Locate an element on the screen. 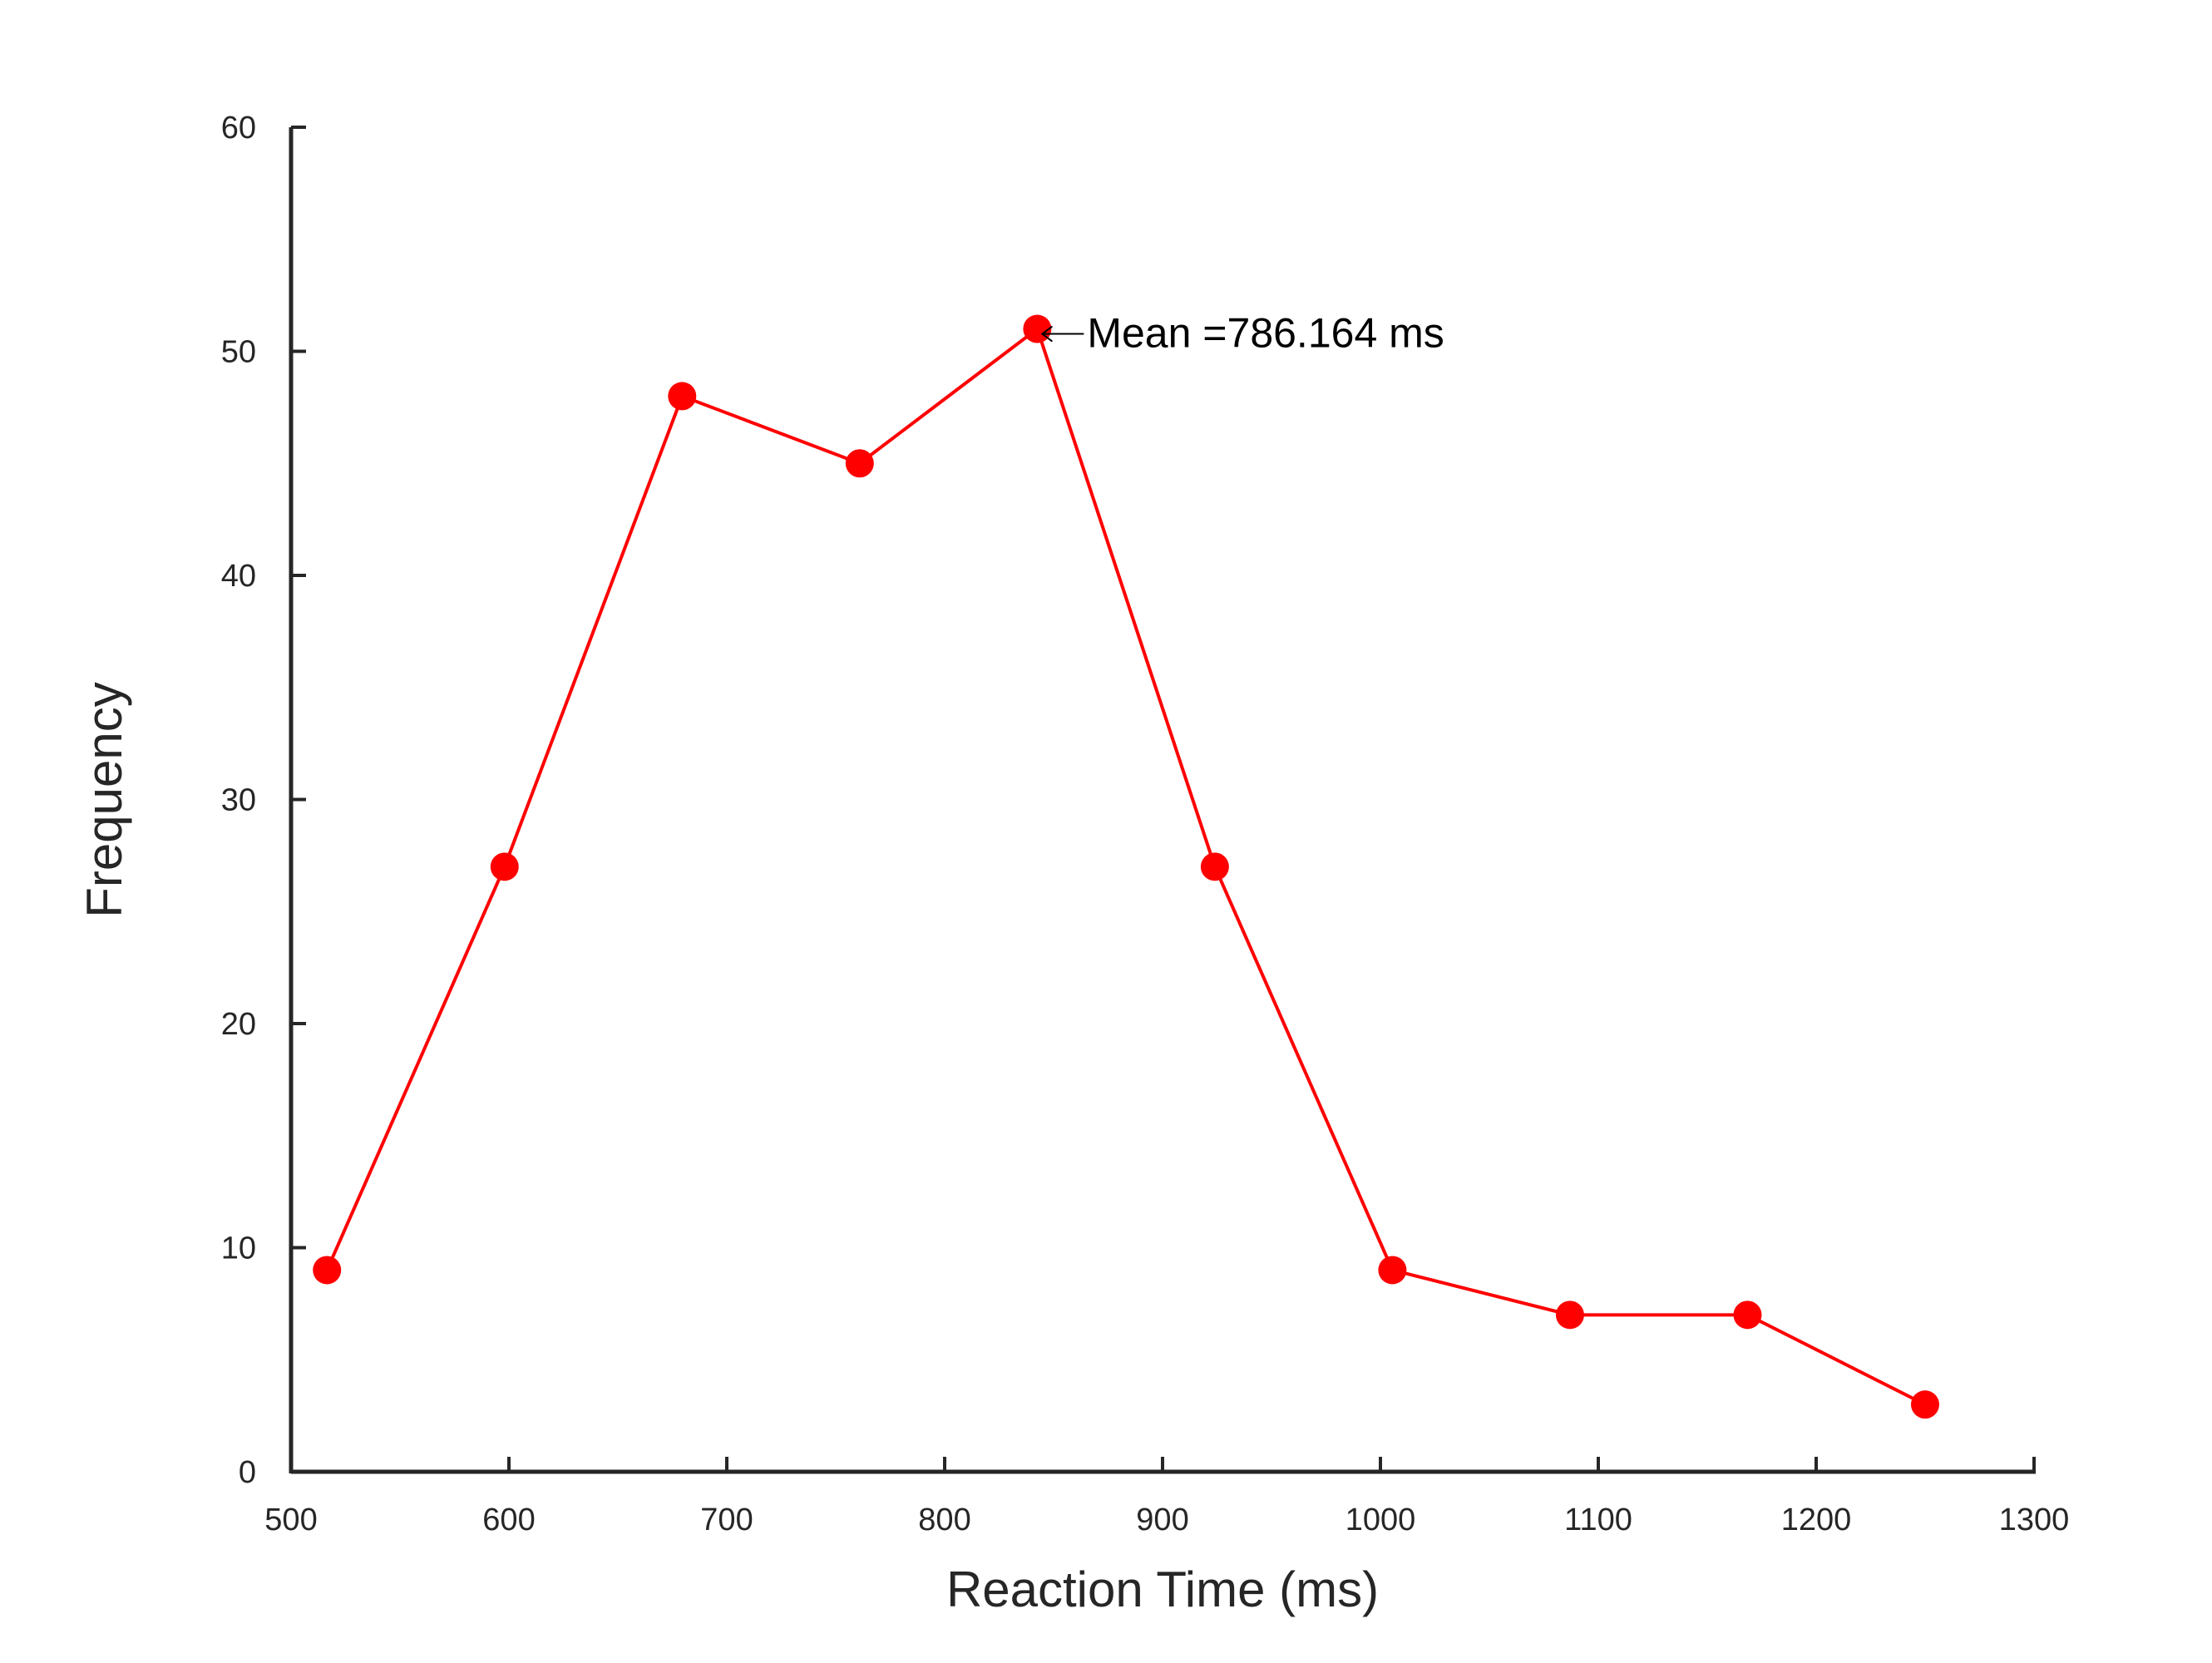 The image size is (2212, 1663). annotation-layer: Mean =786.164 ms is located at coordinates (1242, 333).